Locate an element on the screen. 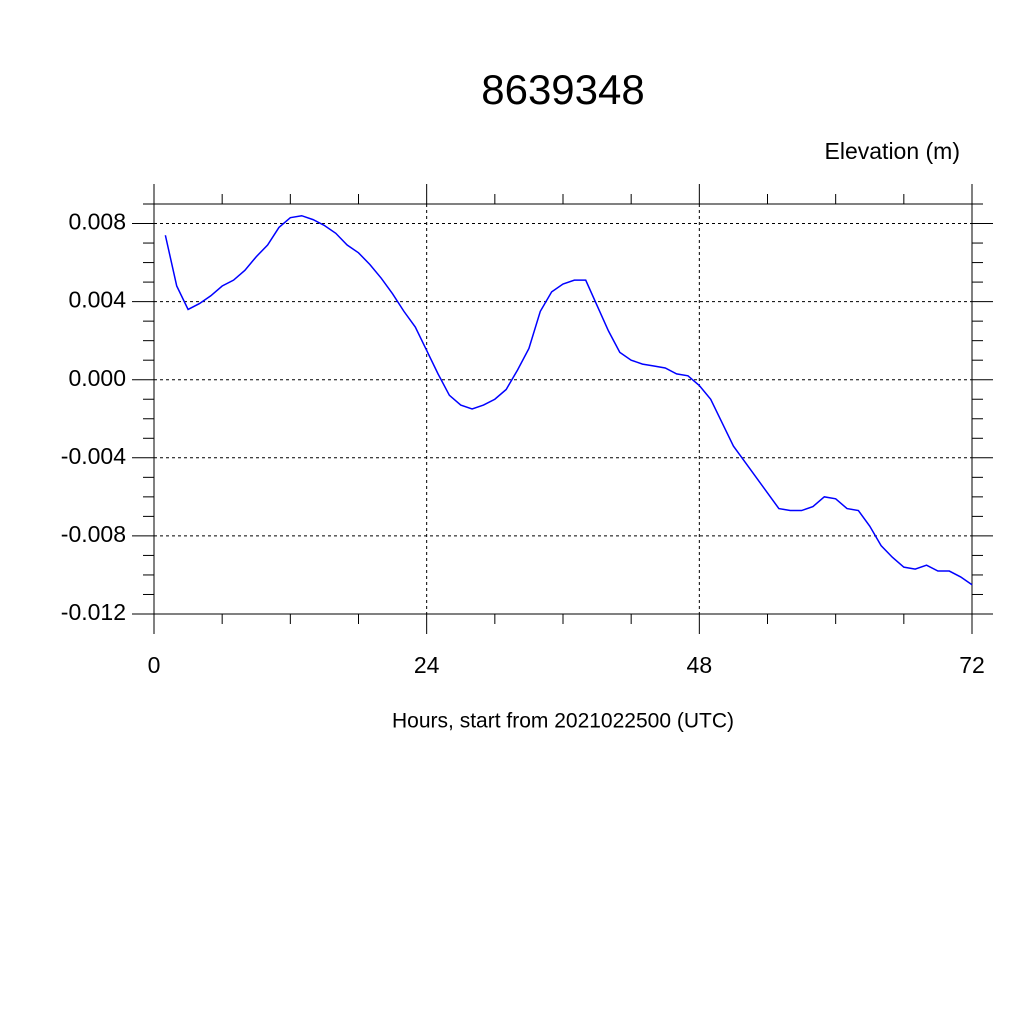 Image resolution: width=1024 pixels, height=1024 pixels. y-tick-label: -0.004 is located at coordinates (93, 456).